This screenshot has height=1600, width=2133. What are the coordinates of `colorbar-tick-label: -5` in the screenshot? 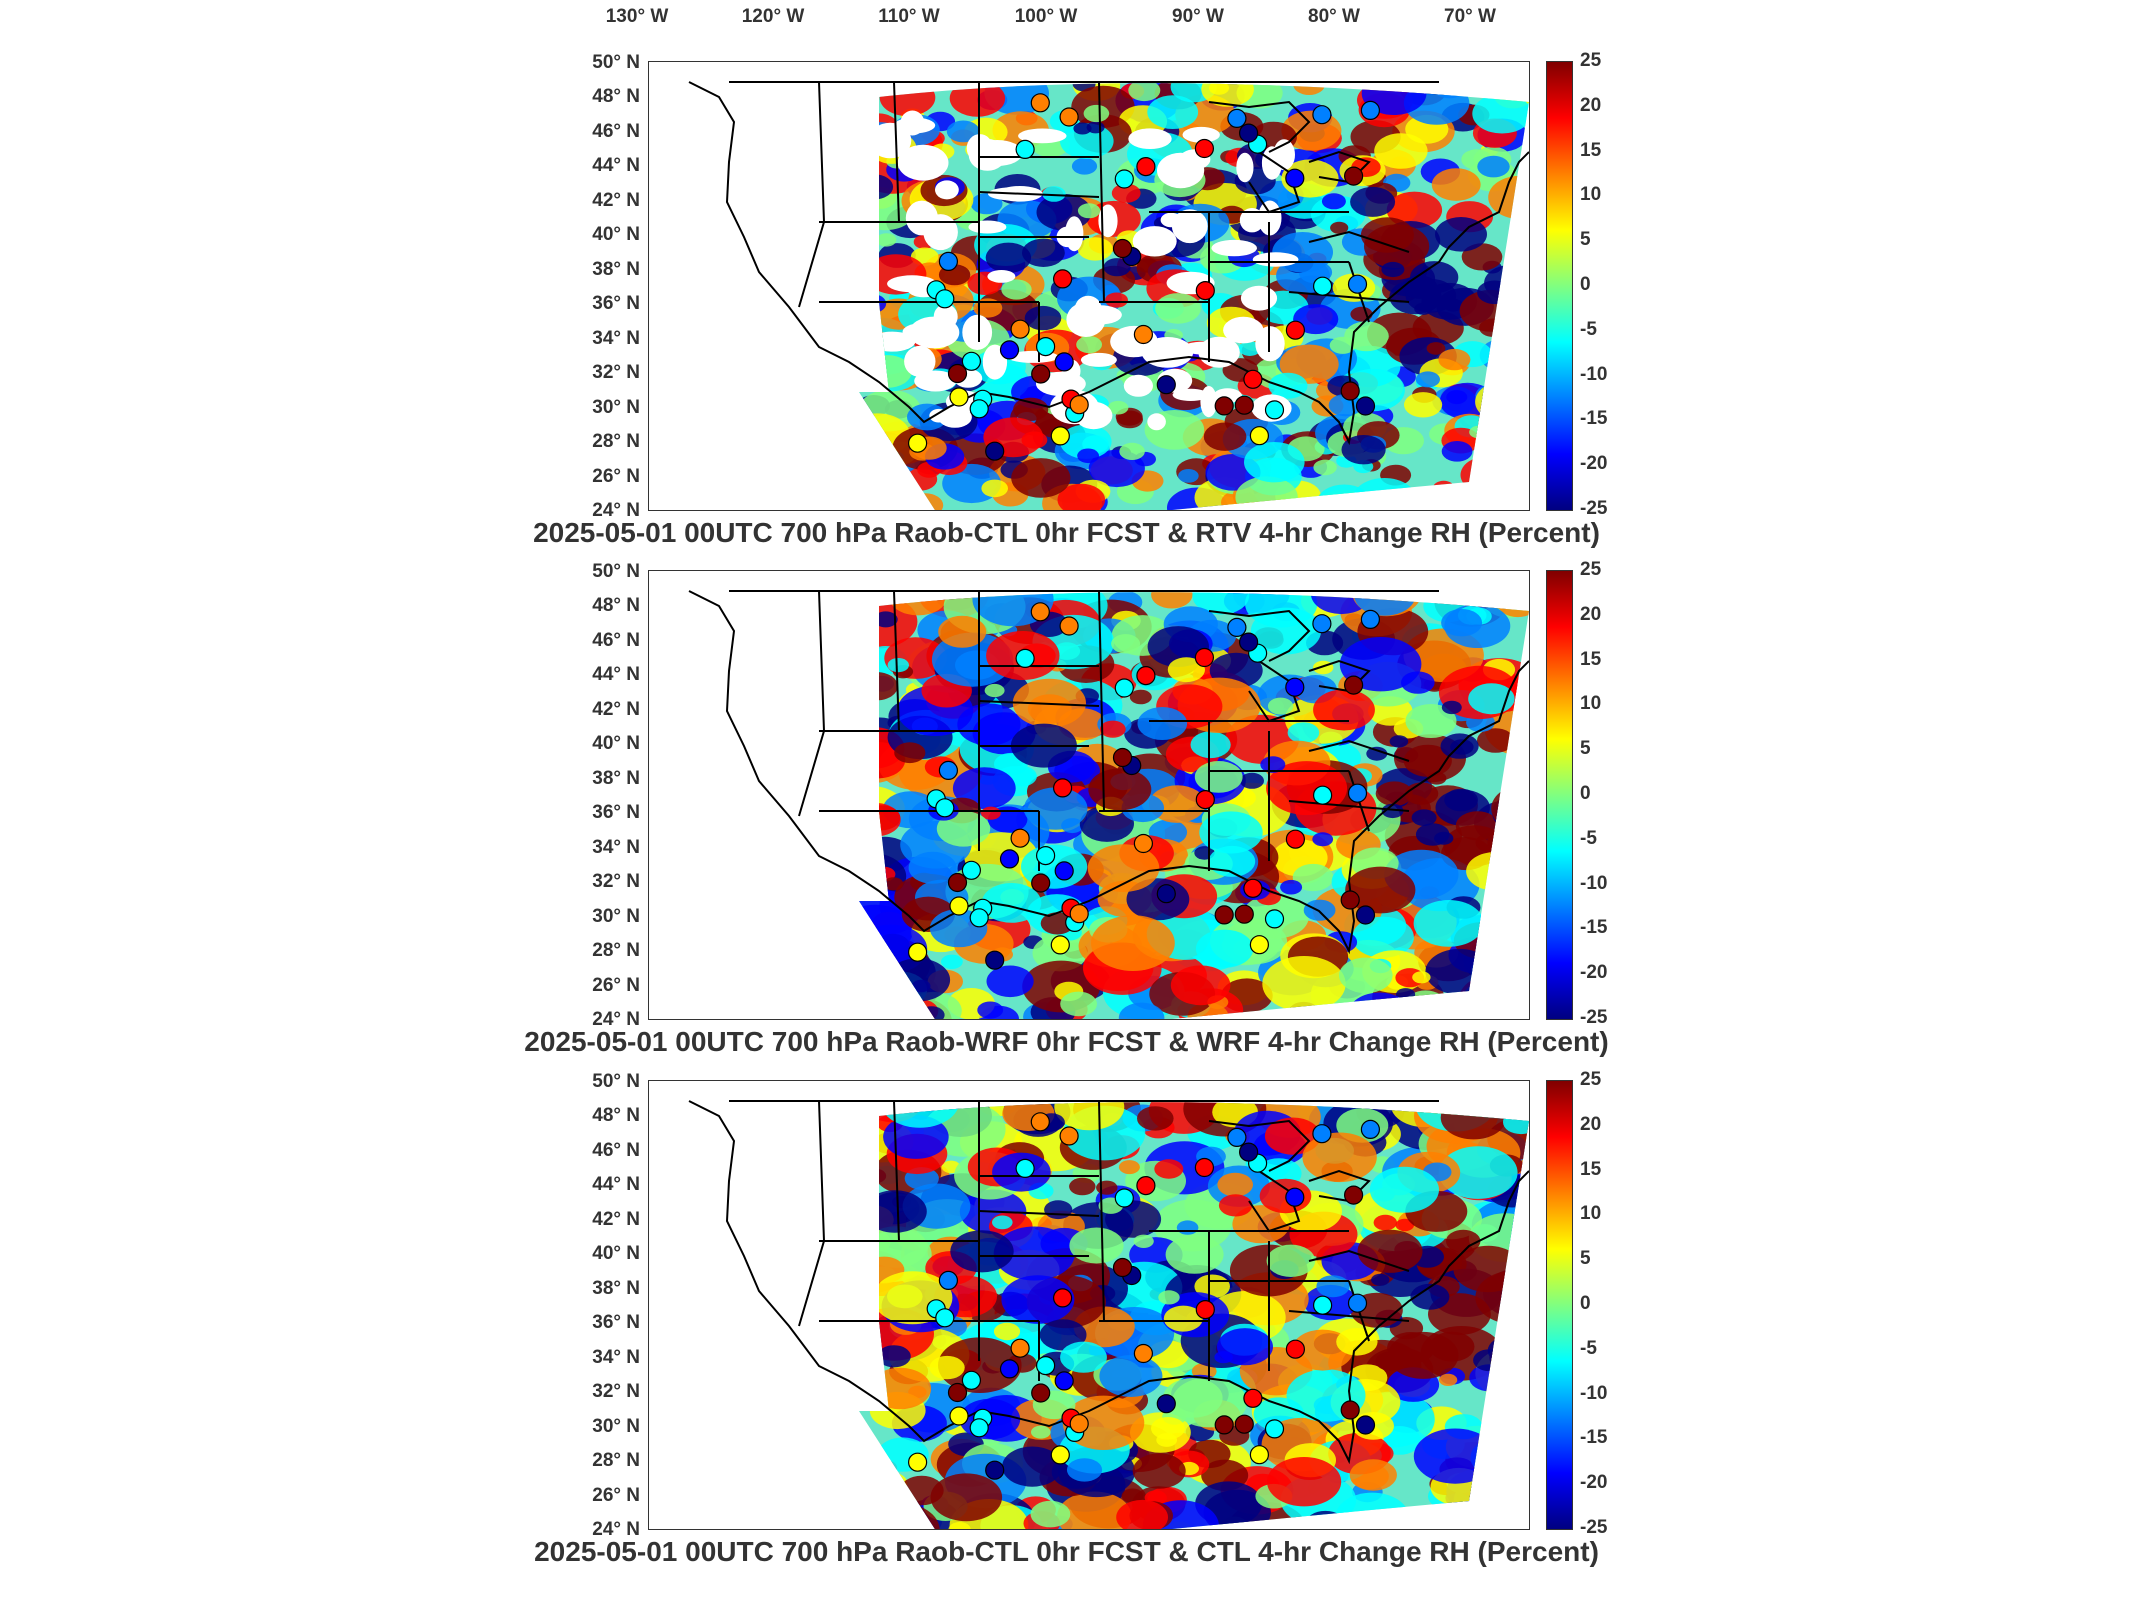 It's located at (1588, 1348).